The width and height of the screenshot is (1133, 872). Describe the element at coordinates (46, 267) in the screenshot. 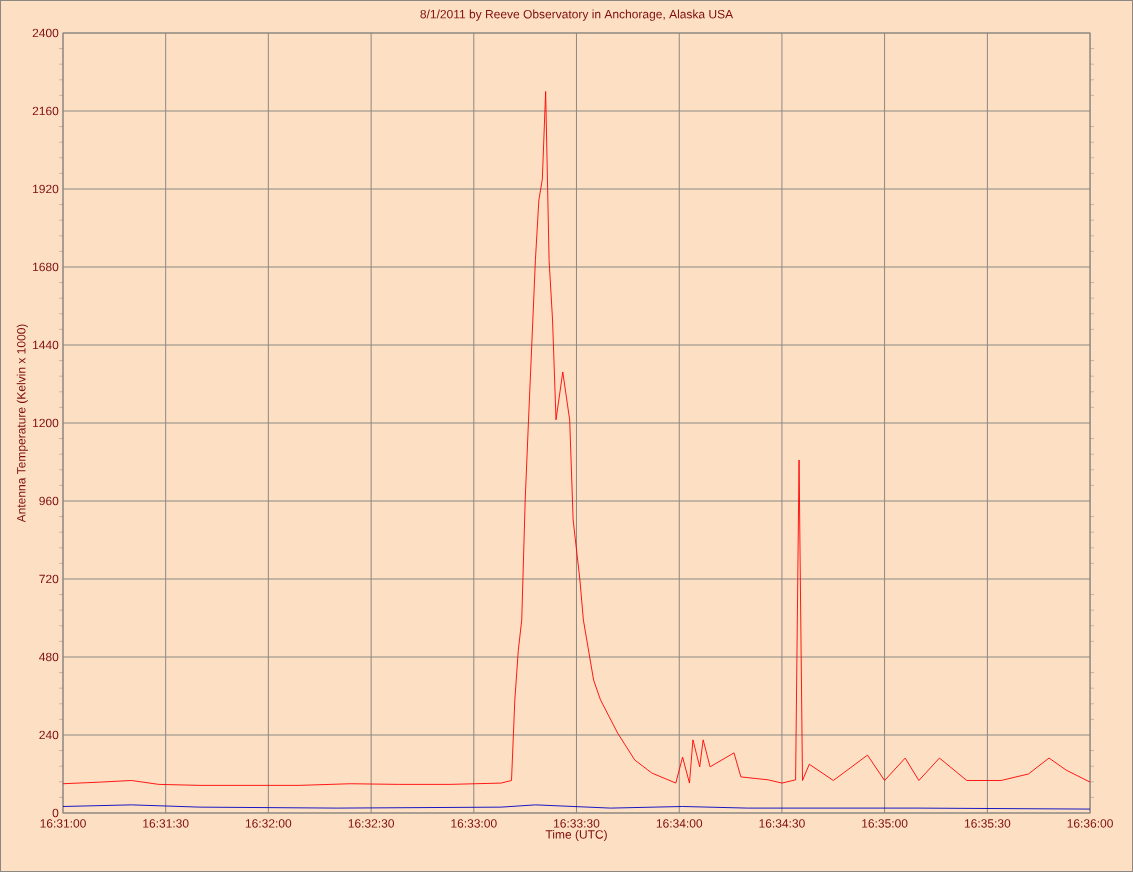

I see `y-tick-label: 1680` at that location.